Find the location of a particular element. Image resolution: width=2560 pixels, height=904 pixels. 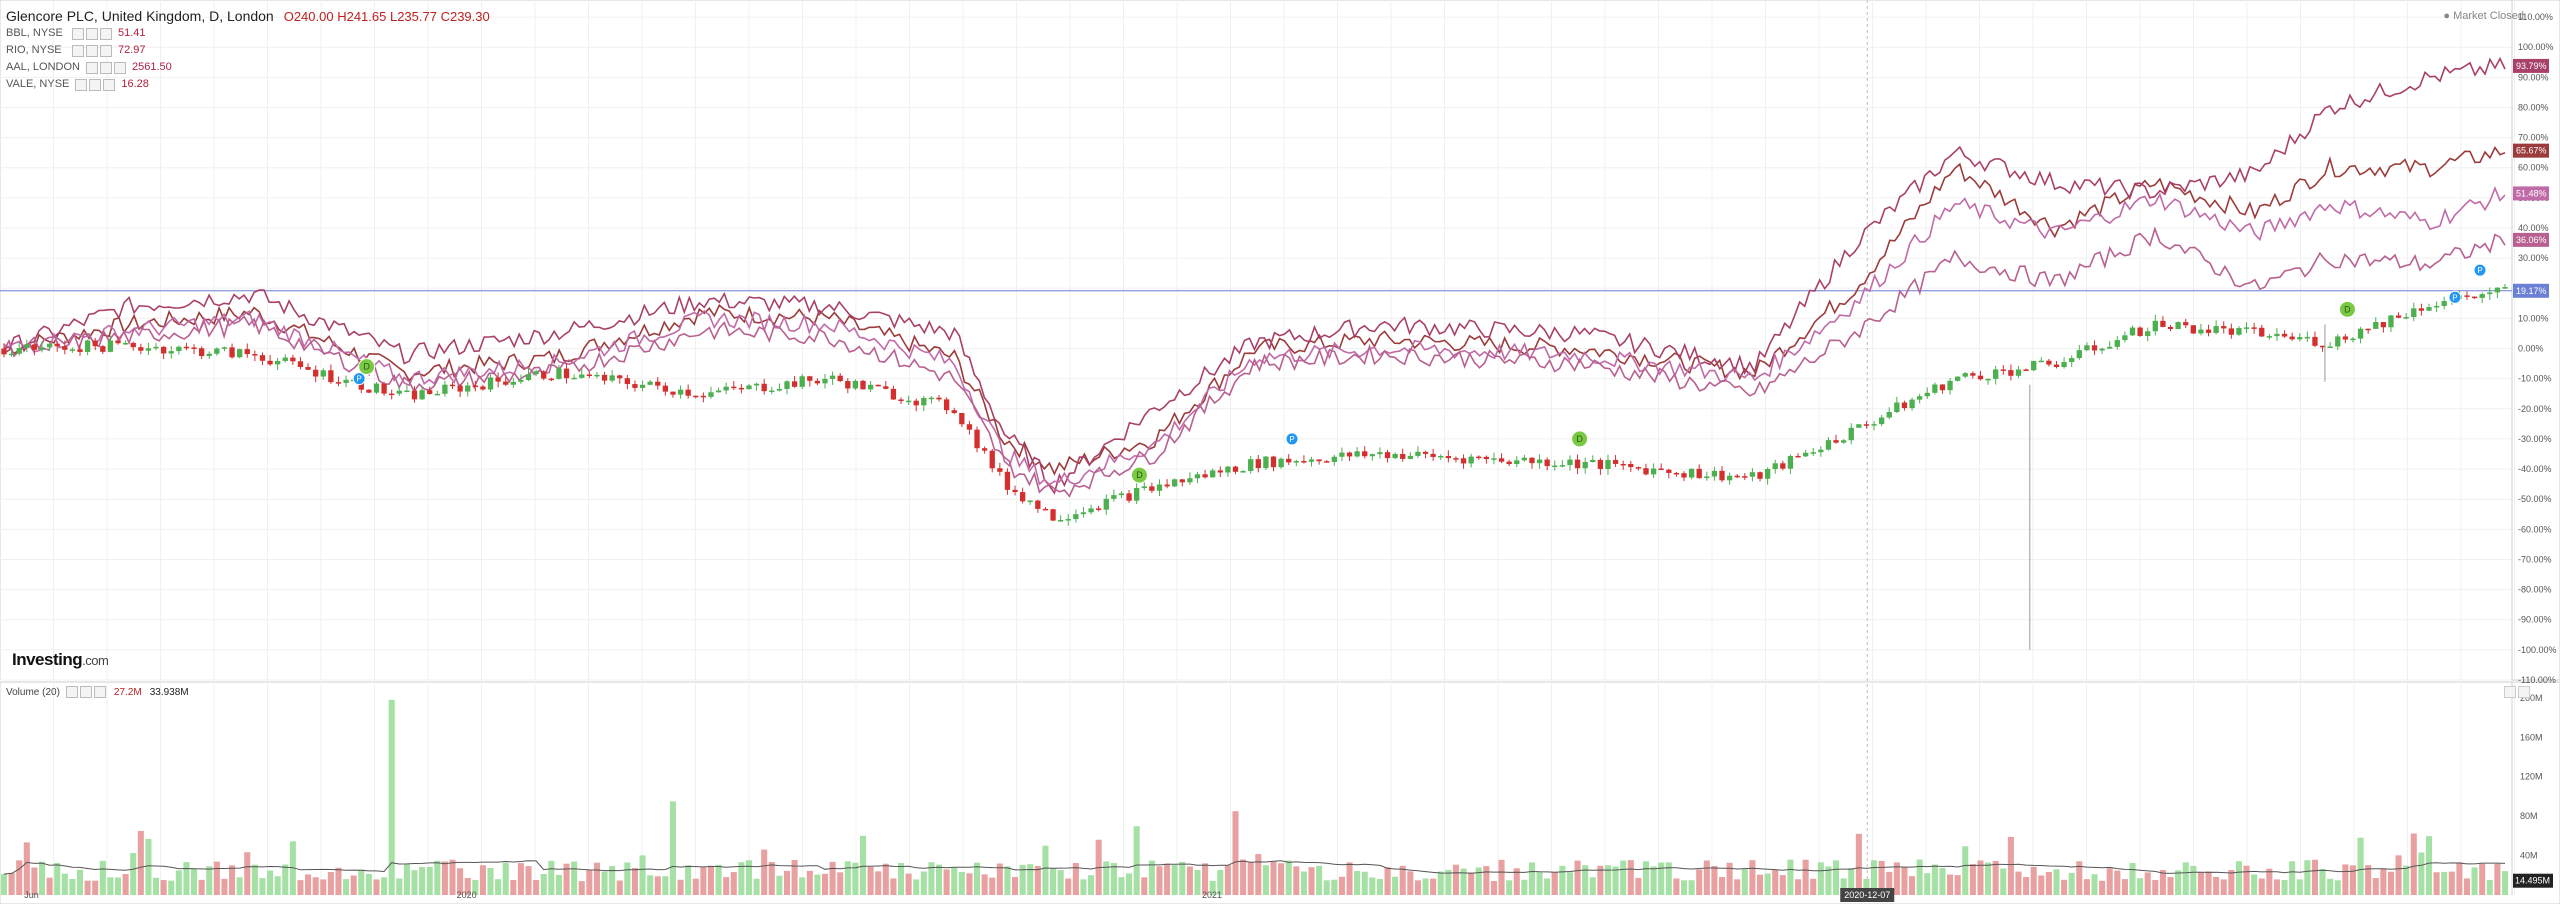

compare-row: BBL, NYSE 51.41 is located at coordinates (248, 33).